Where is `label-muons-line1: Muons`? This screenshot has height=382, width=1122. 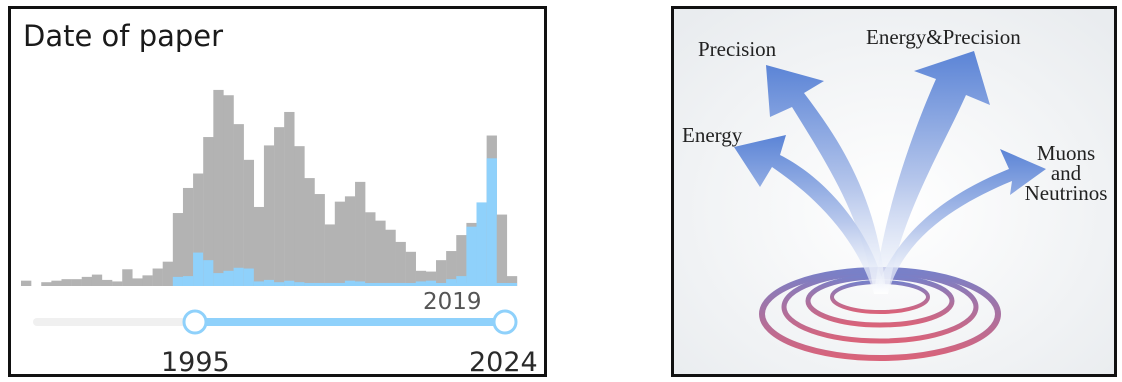
label-muons-line1: Muons is located at coordinates (1066, 153).